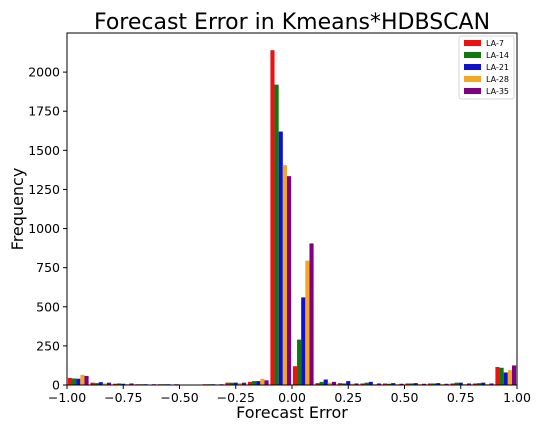  What do you see at coordinates (292, 412) in the screenshot?
I see `x-axis-label: Forecast Error` at bounding box center [292, 412].